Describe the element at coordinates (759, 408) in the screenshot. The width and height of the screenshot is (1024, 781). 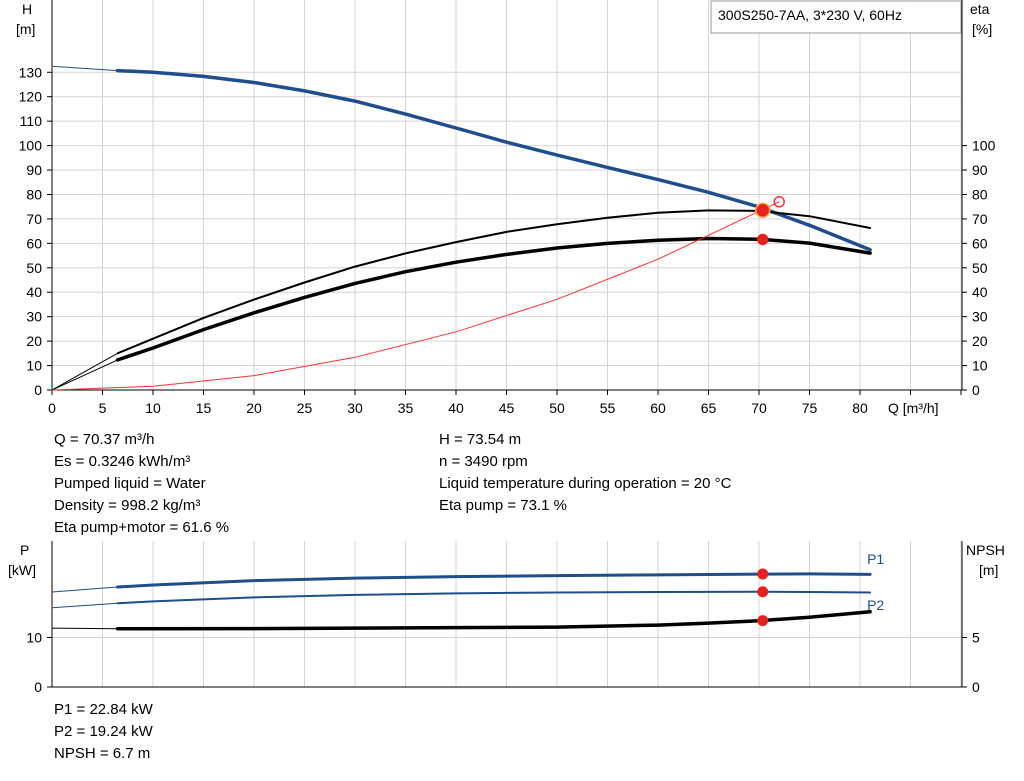
I see `tick-label-x: 70` at that location.